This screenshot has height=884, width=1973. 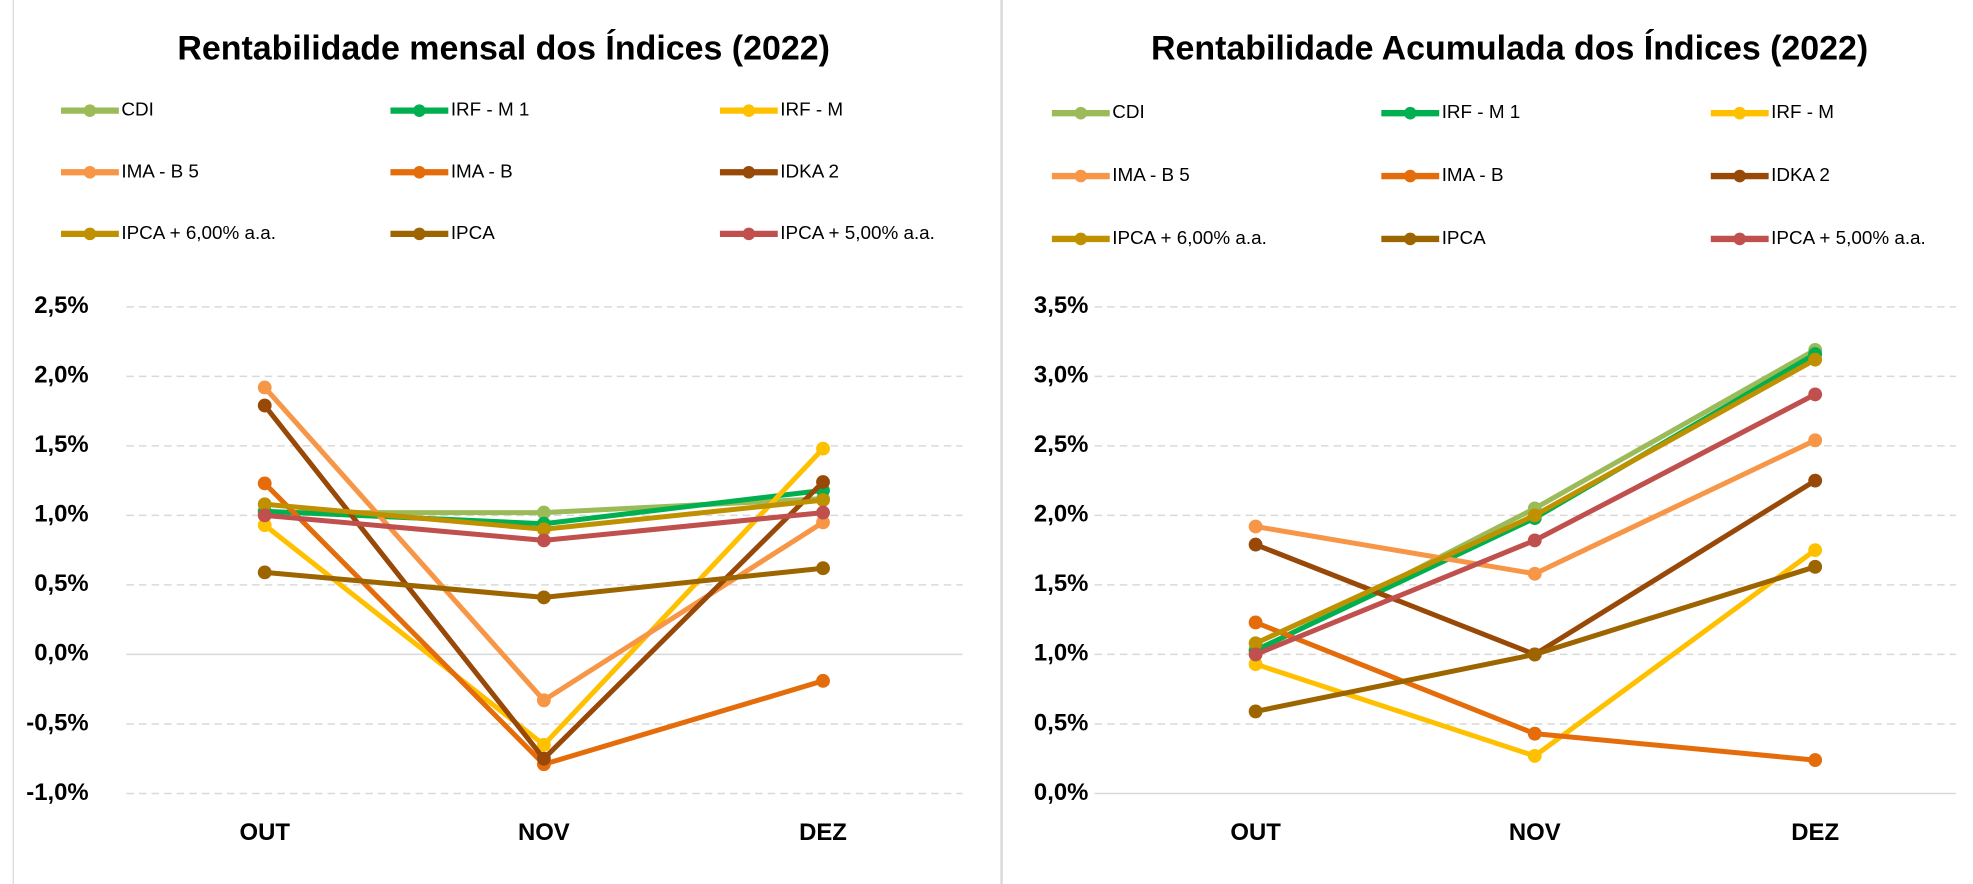 What do you see at coordinates (1061, 305) in the screenshot?
I see `y-tick-label: 3,5%` at bounding box center [1061, 305].